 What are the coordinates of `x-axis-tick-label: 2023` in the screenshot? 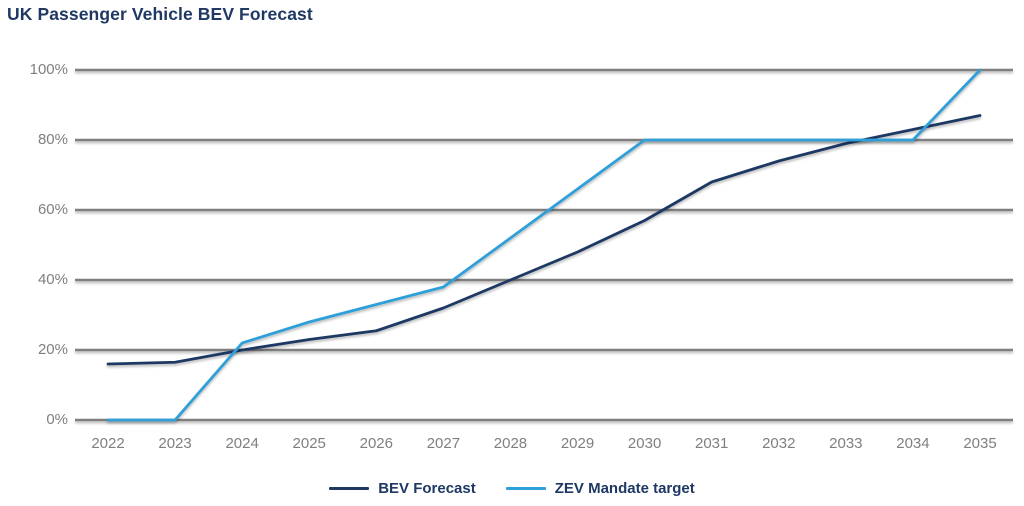 It's located at (175, 443).